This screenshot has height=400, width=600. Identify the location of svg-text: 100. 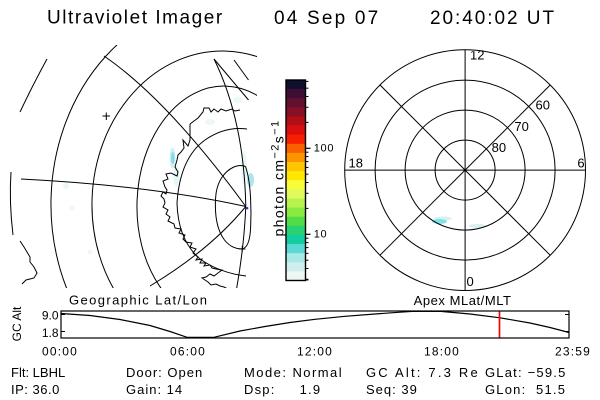
(324, 149).